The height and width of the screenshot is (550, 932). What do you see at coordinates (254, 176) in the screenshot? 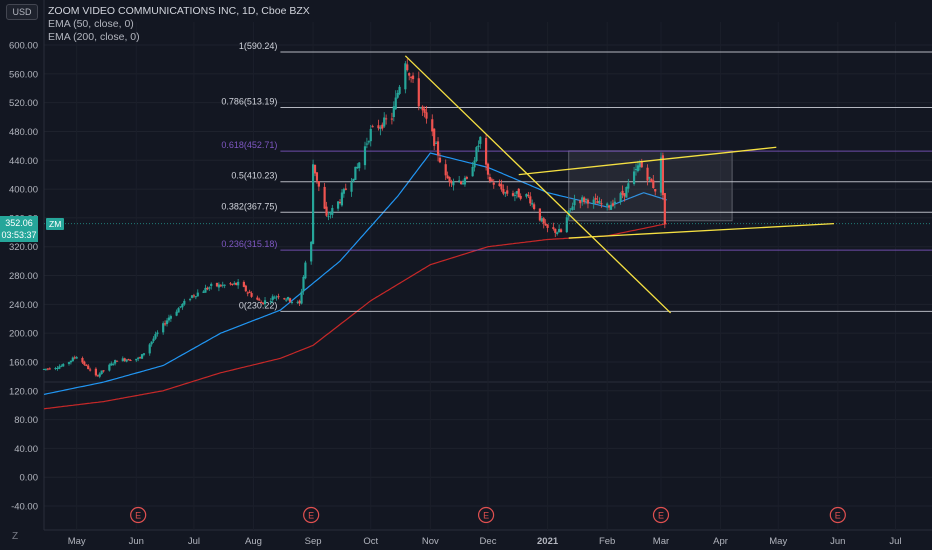
I see `fib-level-label: 0.5(410.23)` at bounding box center [254, 176].